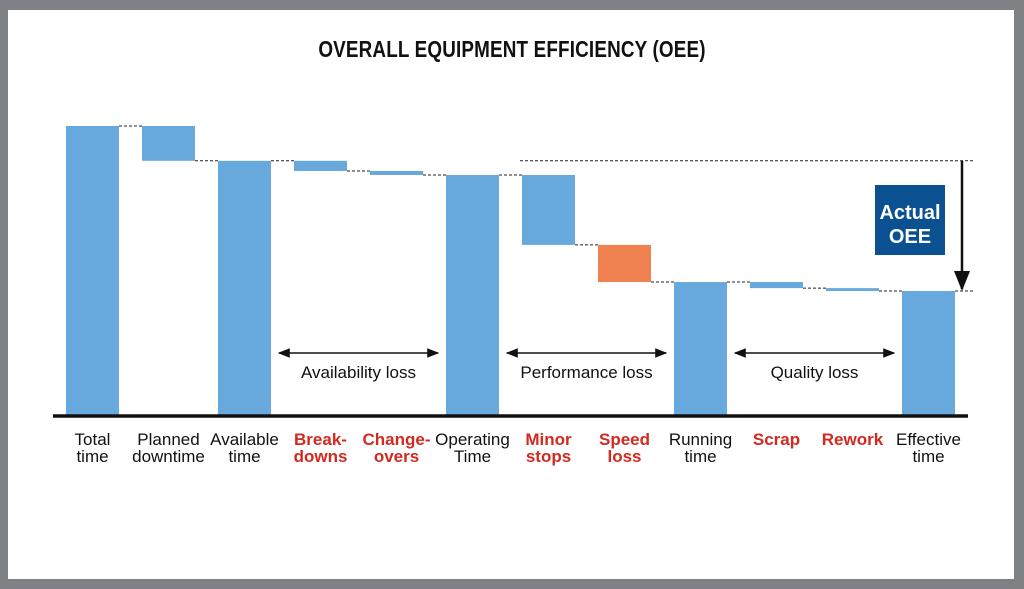  What do you see at coordinates (548, 456) in the screenshot?
I see `category-label: stops` at bounding box center [548, 456].